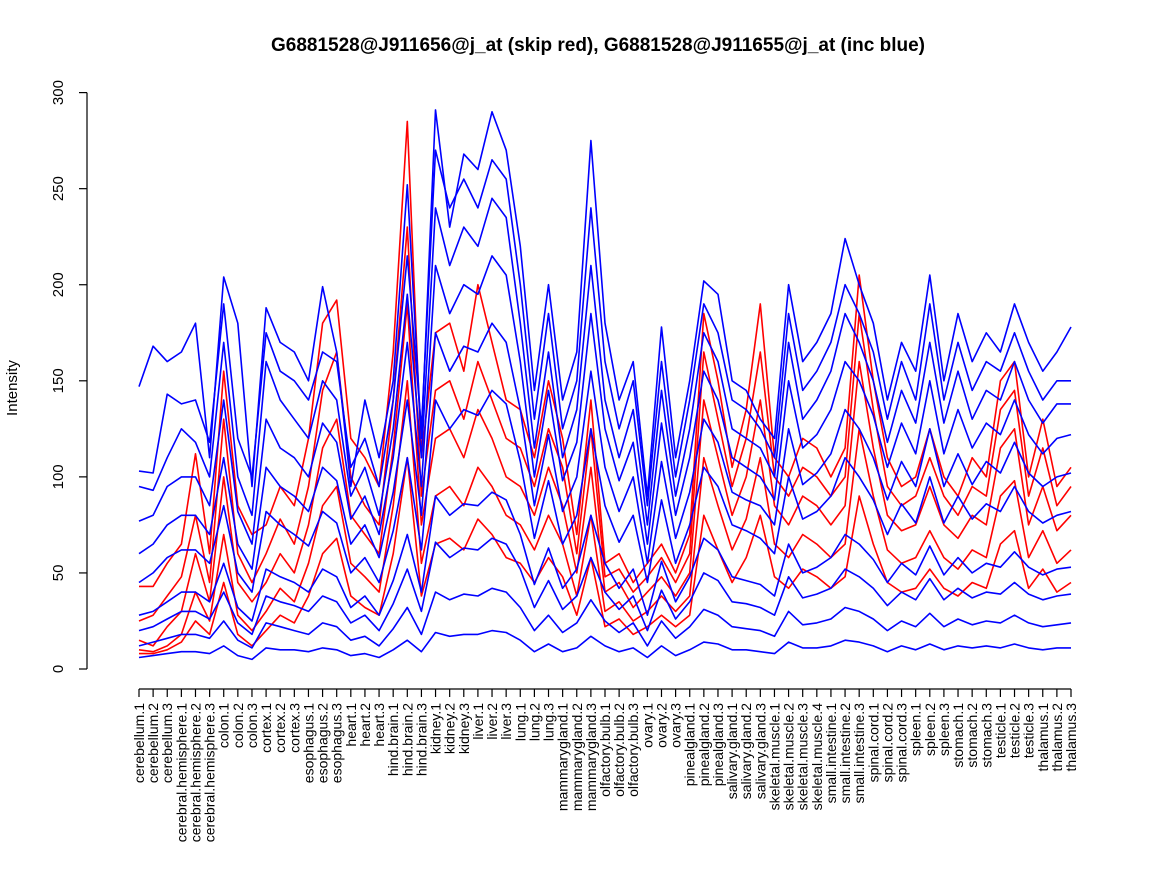 The width and height of the screenshot is (1152, 869). Describe the element at coordinates (365, 725) in the screenshot. I see `x-tick-label: heart.2` at that location.